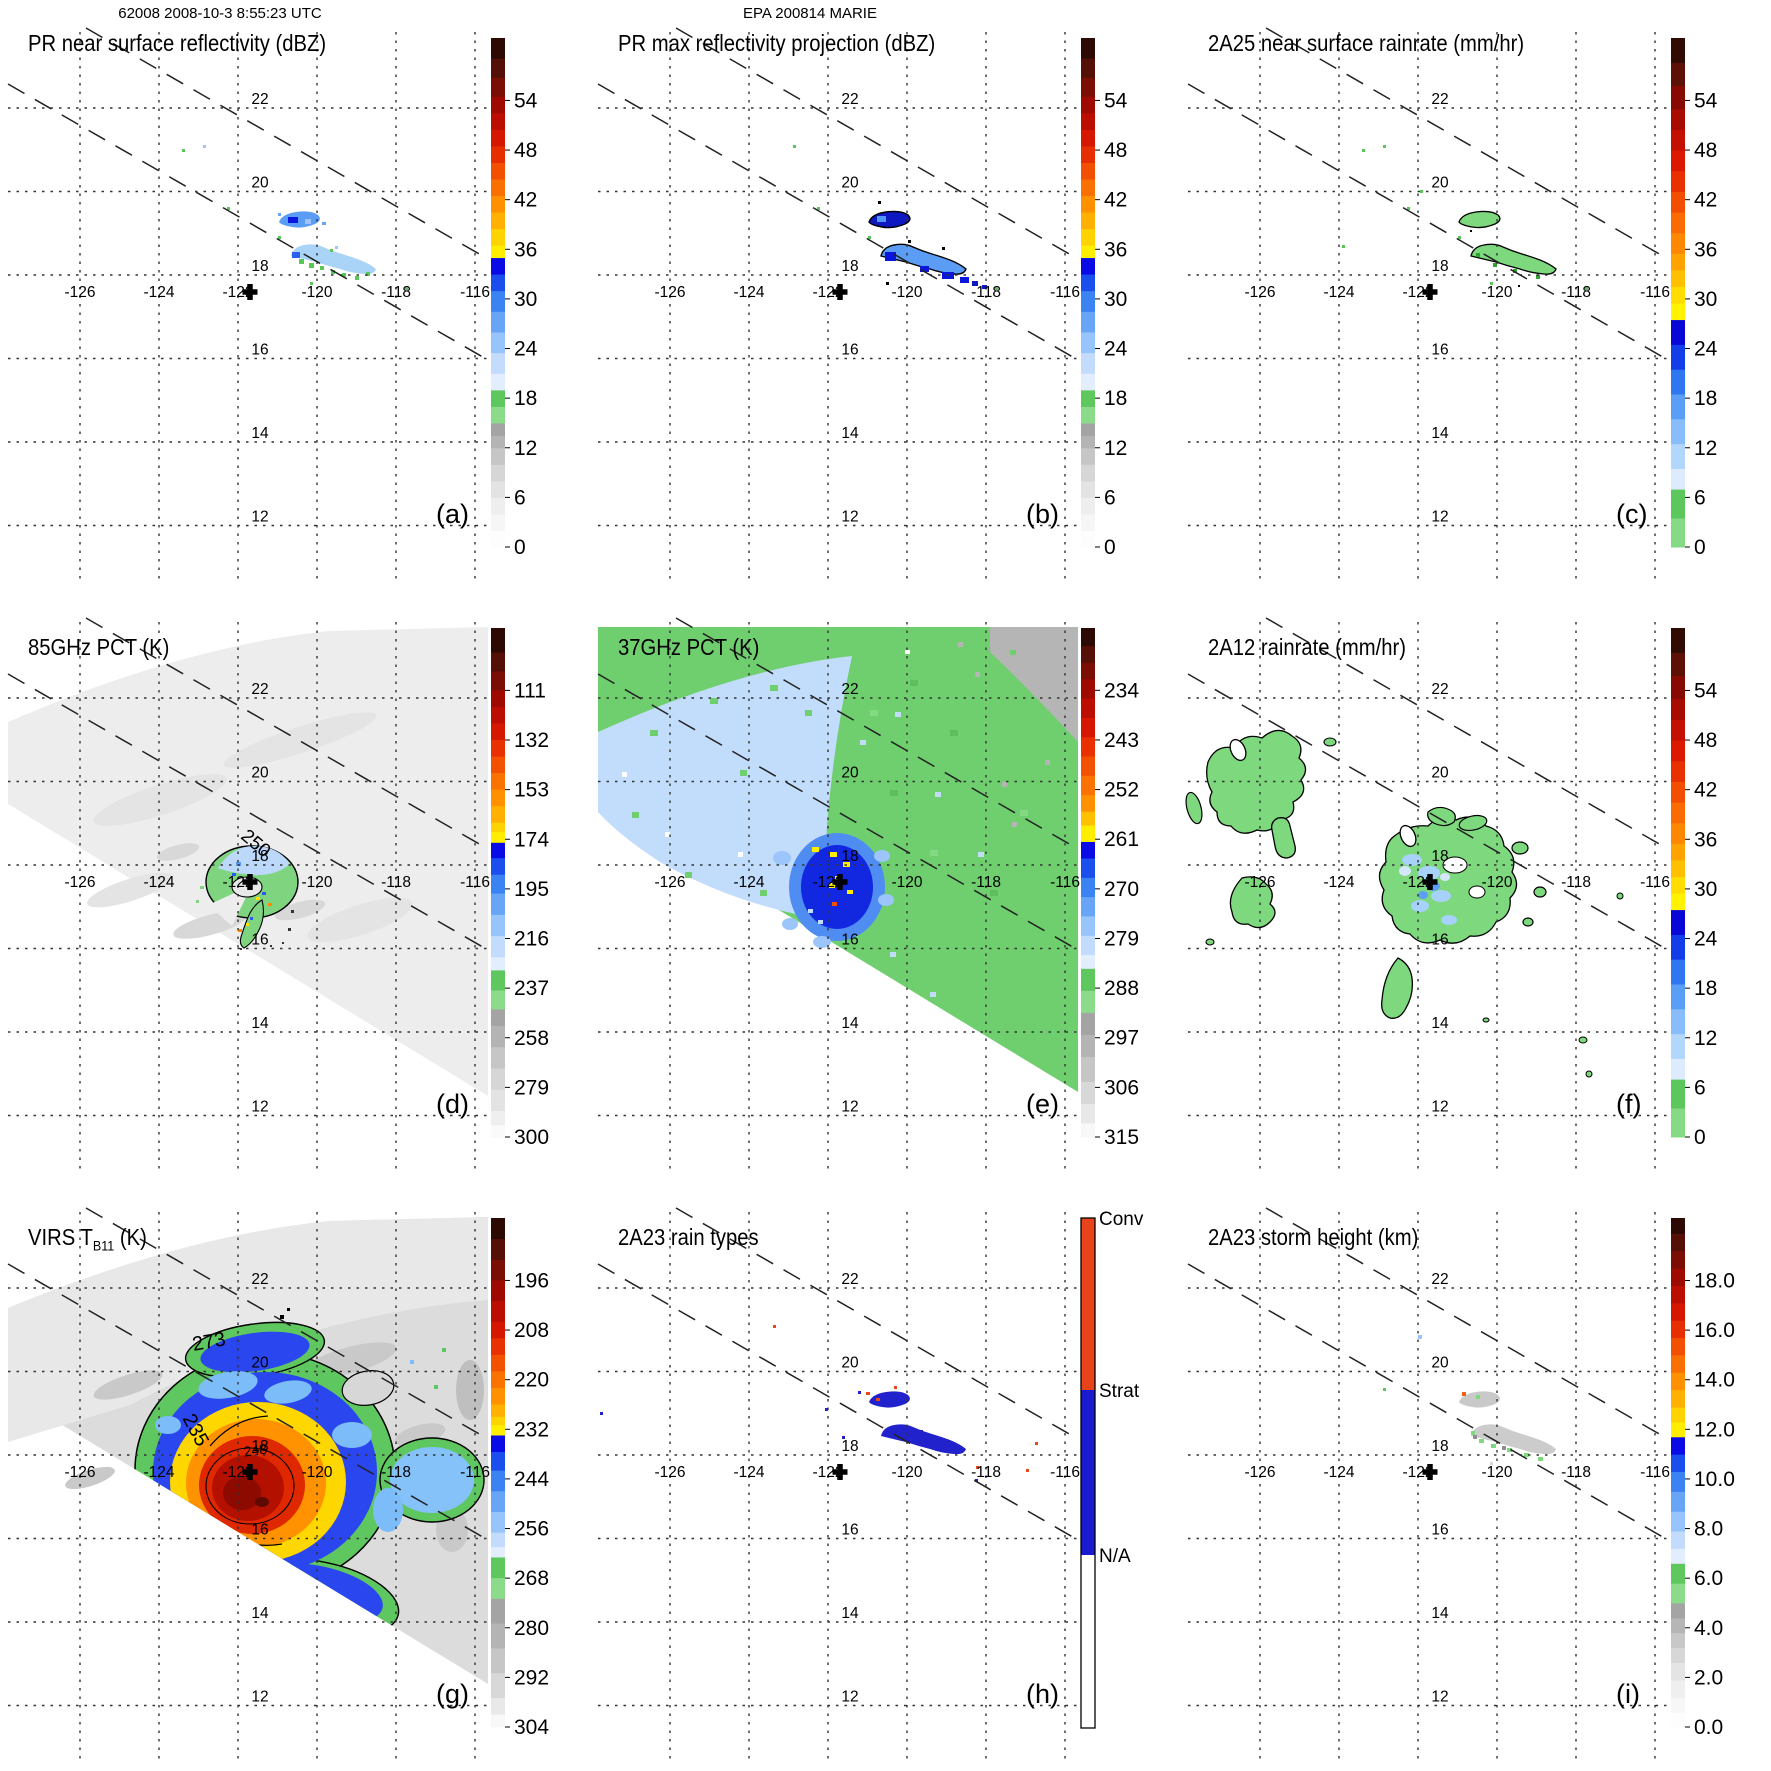 This screenshot has height=1771, width=1771. What do you see at coordinates (531, 1529) in the screenshot?
I see `colorbar-tick-label: 256` at bounding box center [531, 1529].